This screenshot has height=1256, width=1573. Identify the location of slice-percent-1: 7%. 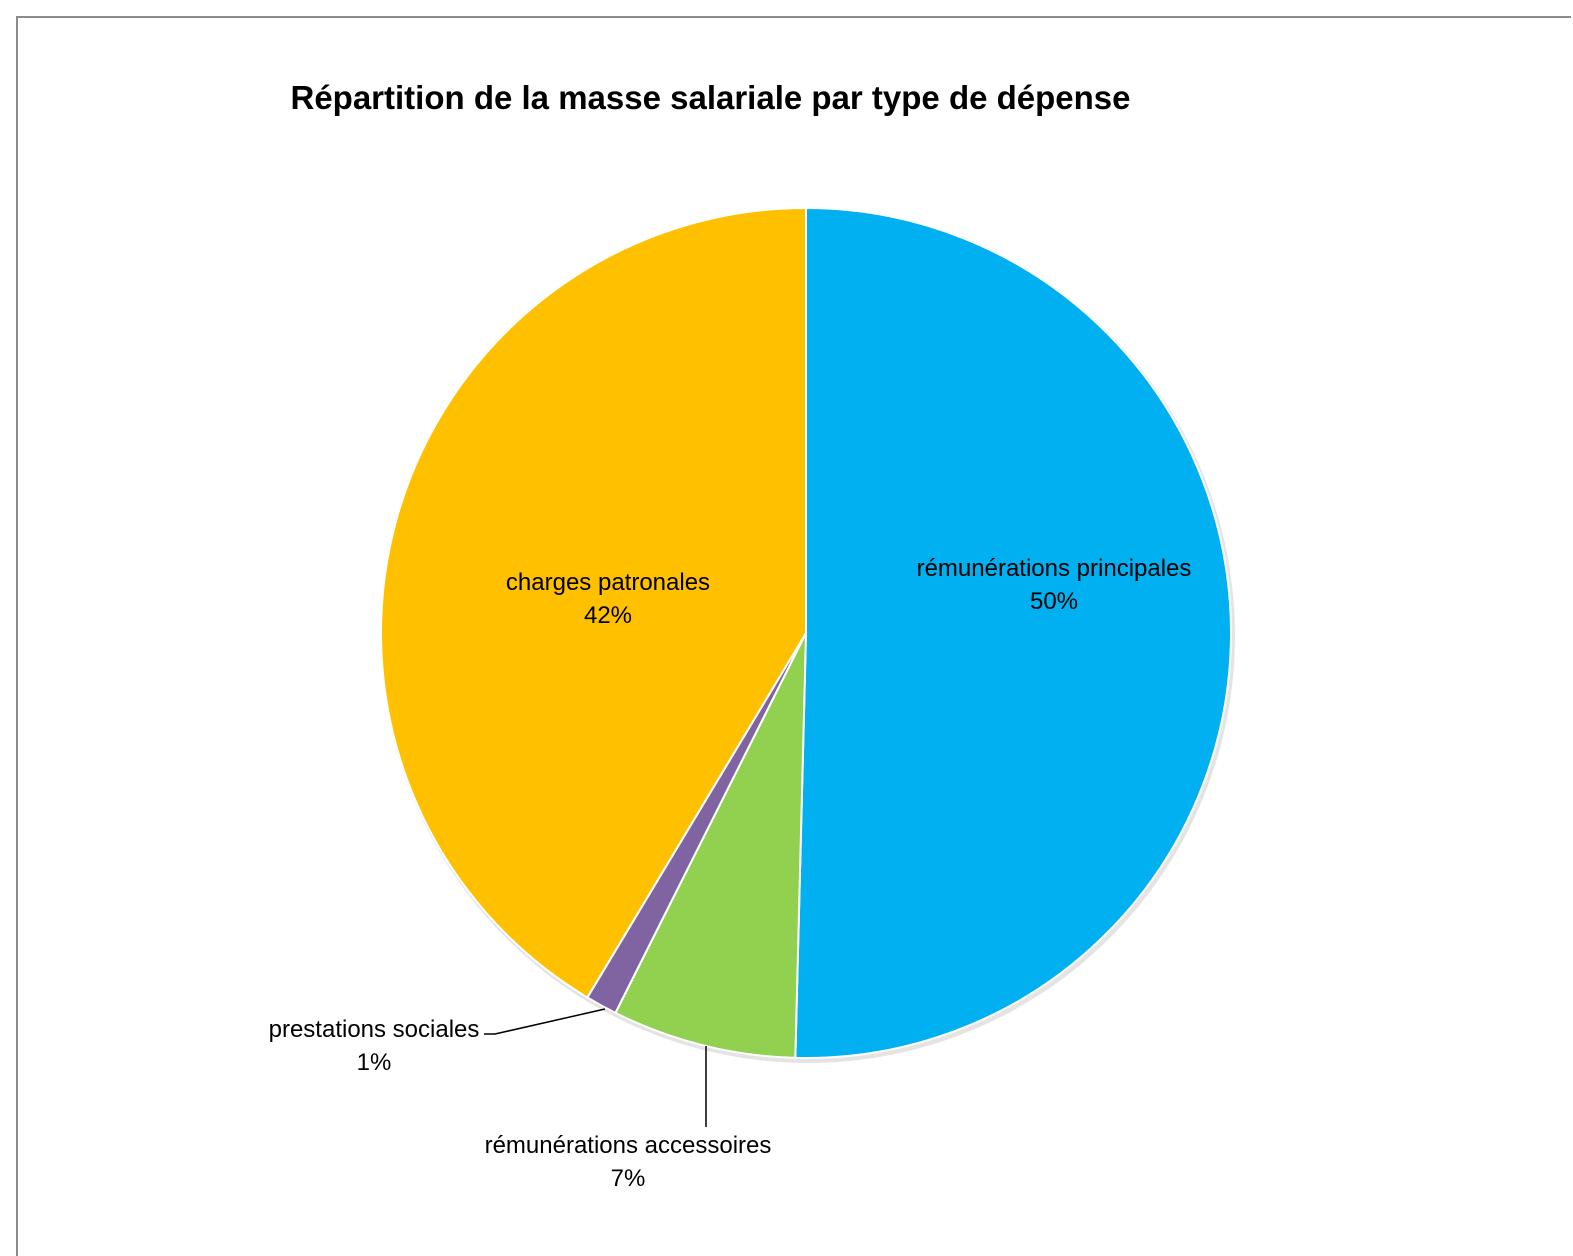
(628, 1178).